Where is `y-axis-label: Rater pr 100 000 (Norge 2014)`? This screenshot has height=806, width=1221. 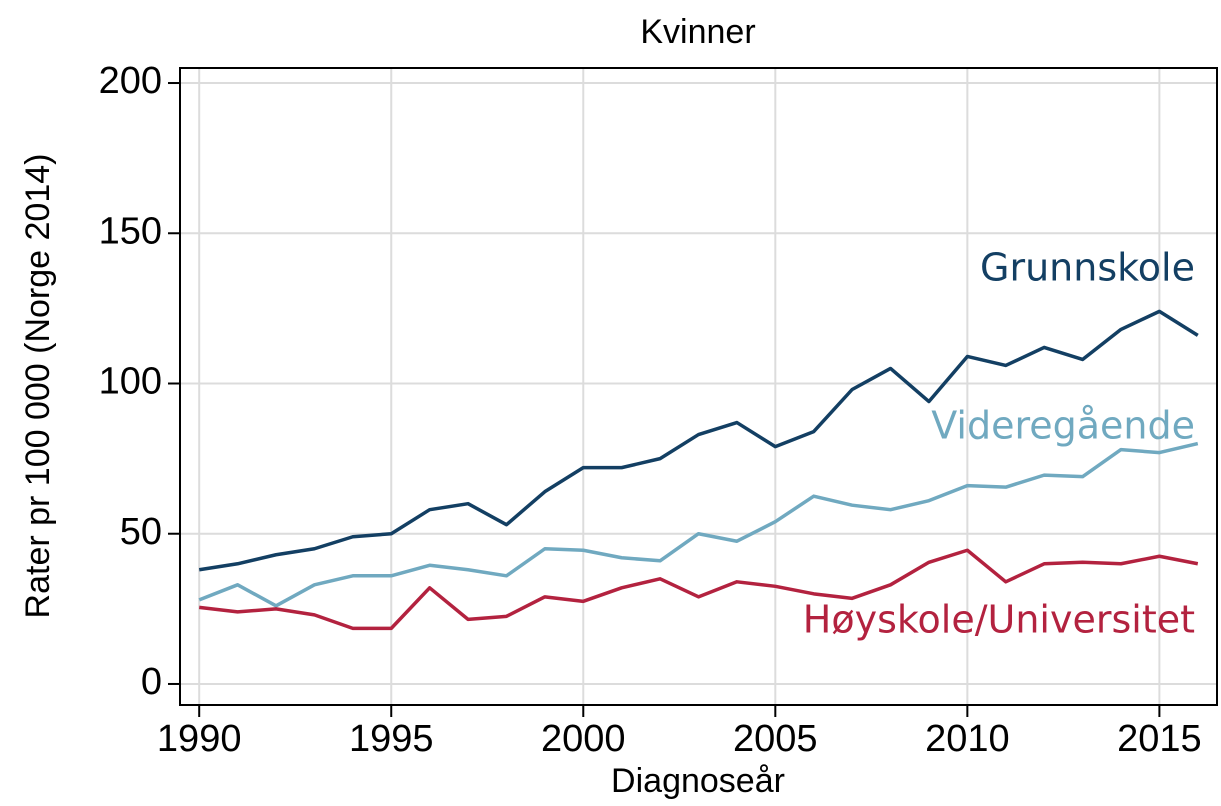 y-axis-label: Rater pr 100 000 (Norge 2014) is located at coordinates (38, 386).